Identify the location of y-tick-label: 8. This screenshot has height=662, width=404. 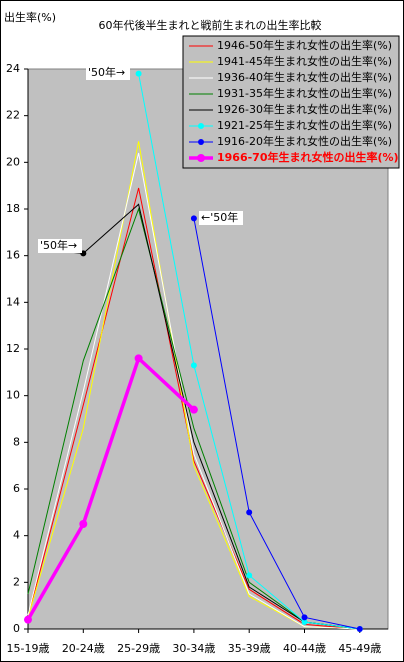
(16, 441).